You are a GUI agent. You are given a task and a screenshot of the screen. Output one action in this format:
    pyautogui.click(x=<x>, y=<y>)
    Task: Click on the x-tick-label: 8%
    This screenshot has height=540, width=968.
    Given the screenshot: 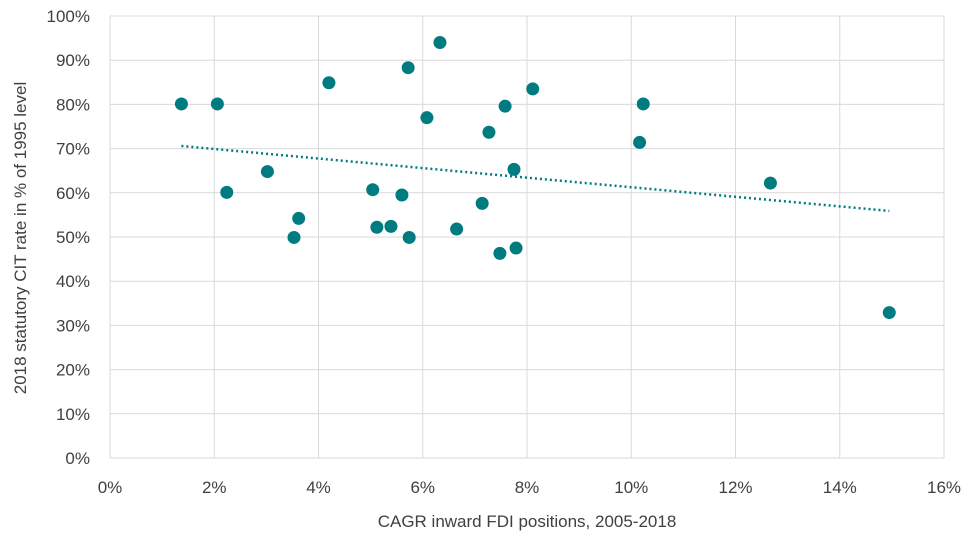 What is the action you would take?
    pyautogui.click(x=527, y=487)
    